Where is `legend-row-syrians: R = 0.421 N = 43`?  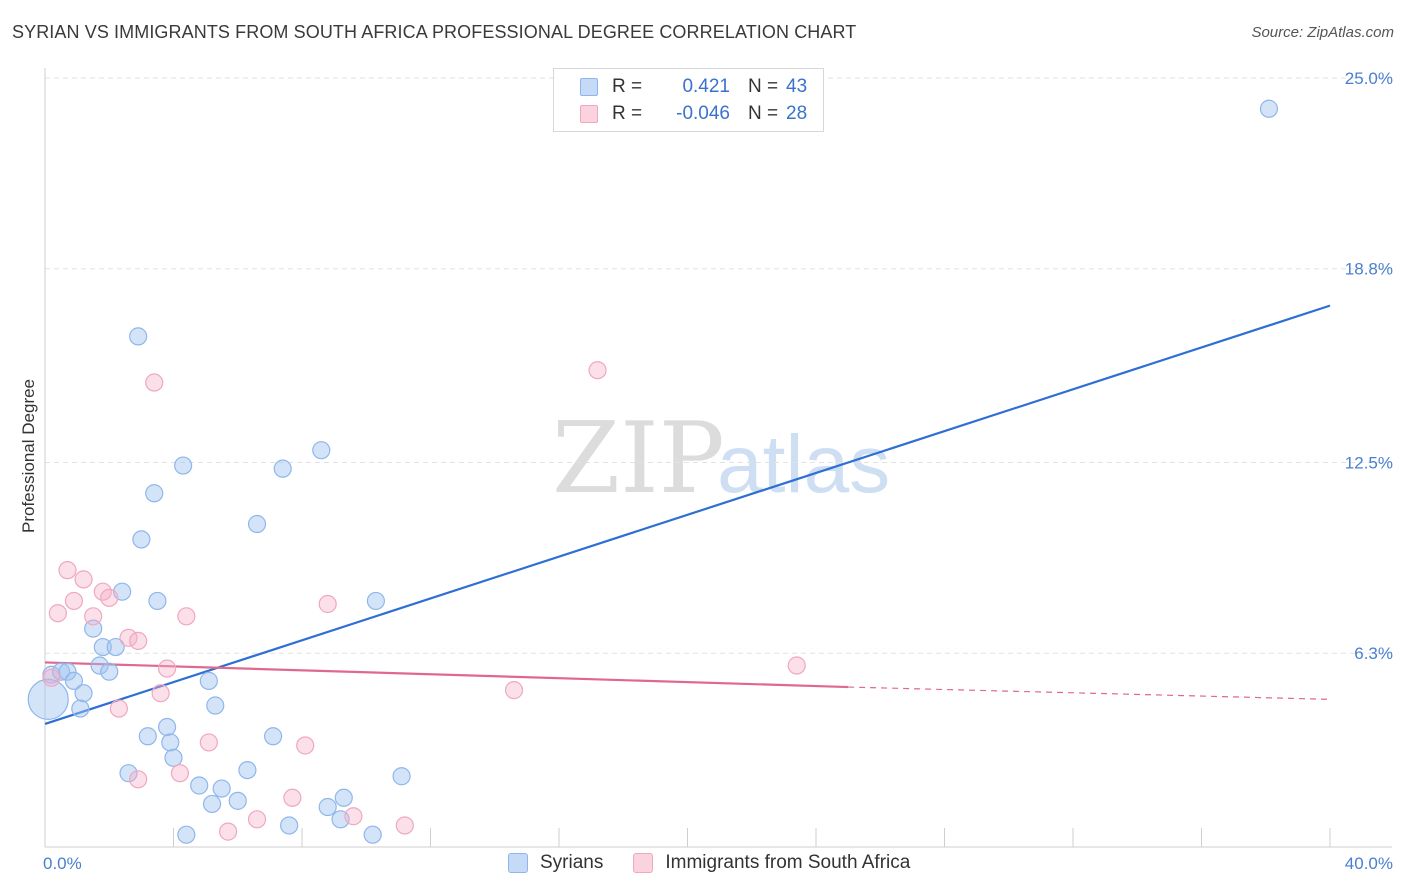 legend-row-syrians: R = 0.421 N = 43 is located at coordinates (693, 87).